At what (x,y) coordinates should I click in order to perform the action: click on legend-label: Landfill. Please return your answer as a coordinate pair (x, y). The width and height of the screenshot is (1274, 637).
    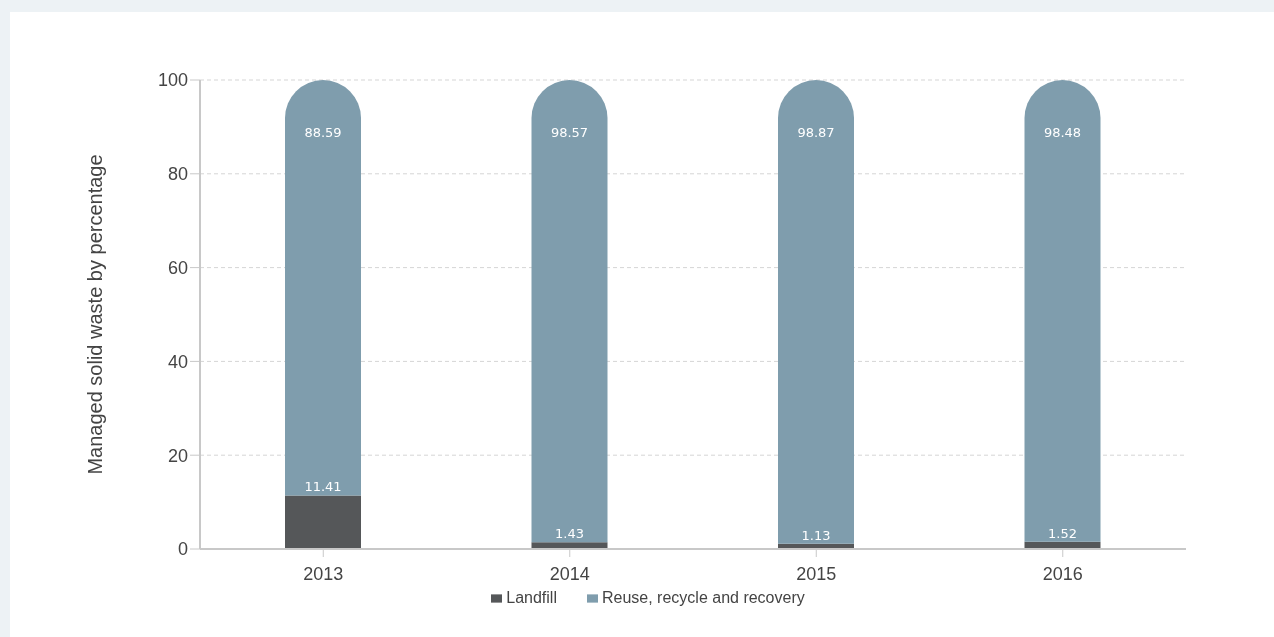
    Looking at the image, I should click on (531, 597).